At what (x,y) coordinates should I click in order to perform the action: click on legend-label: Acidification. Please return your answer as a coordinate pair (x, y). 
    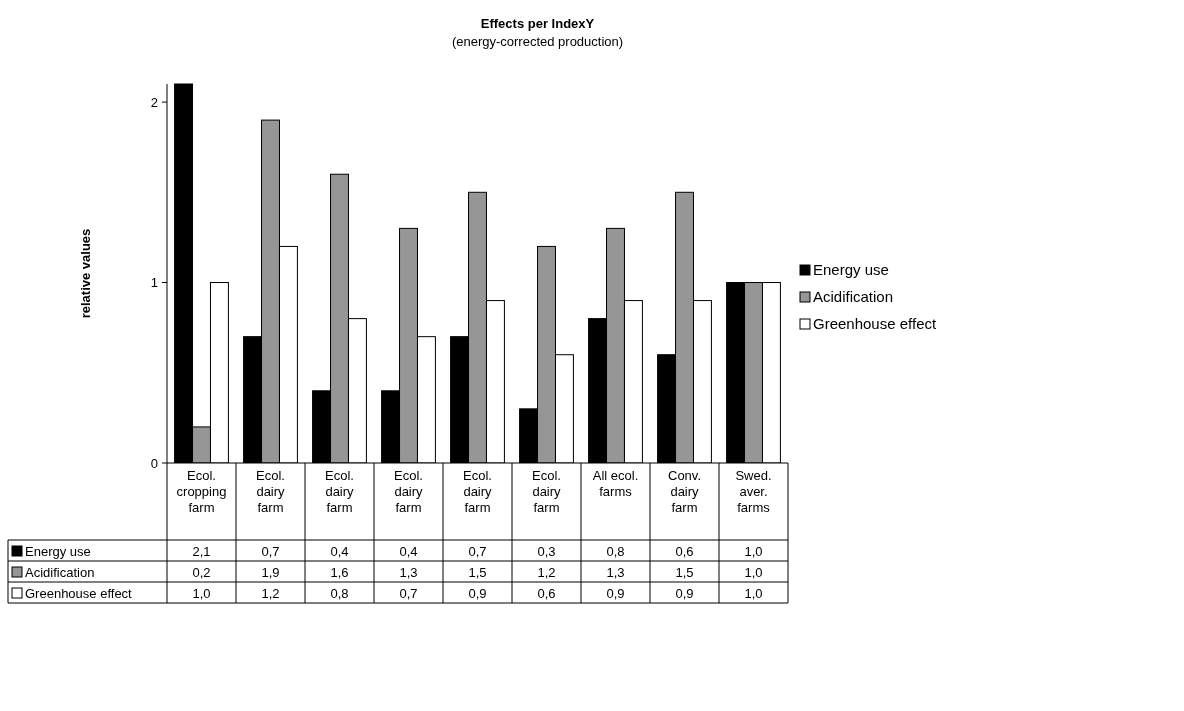
    Looking at the image, I should click on (853, 297).